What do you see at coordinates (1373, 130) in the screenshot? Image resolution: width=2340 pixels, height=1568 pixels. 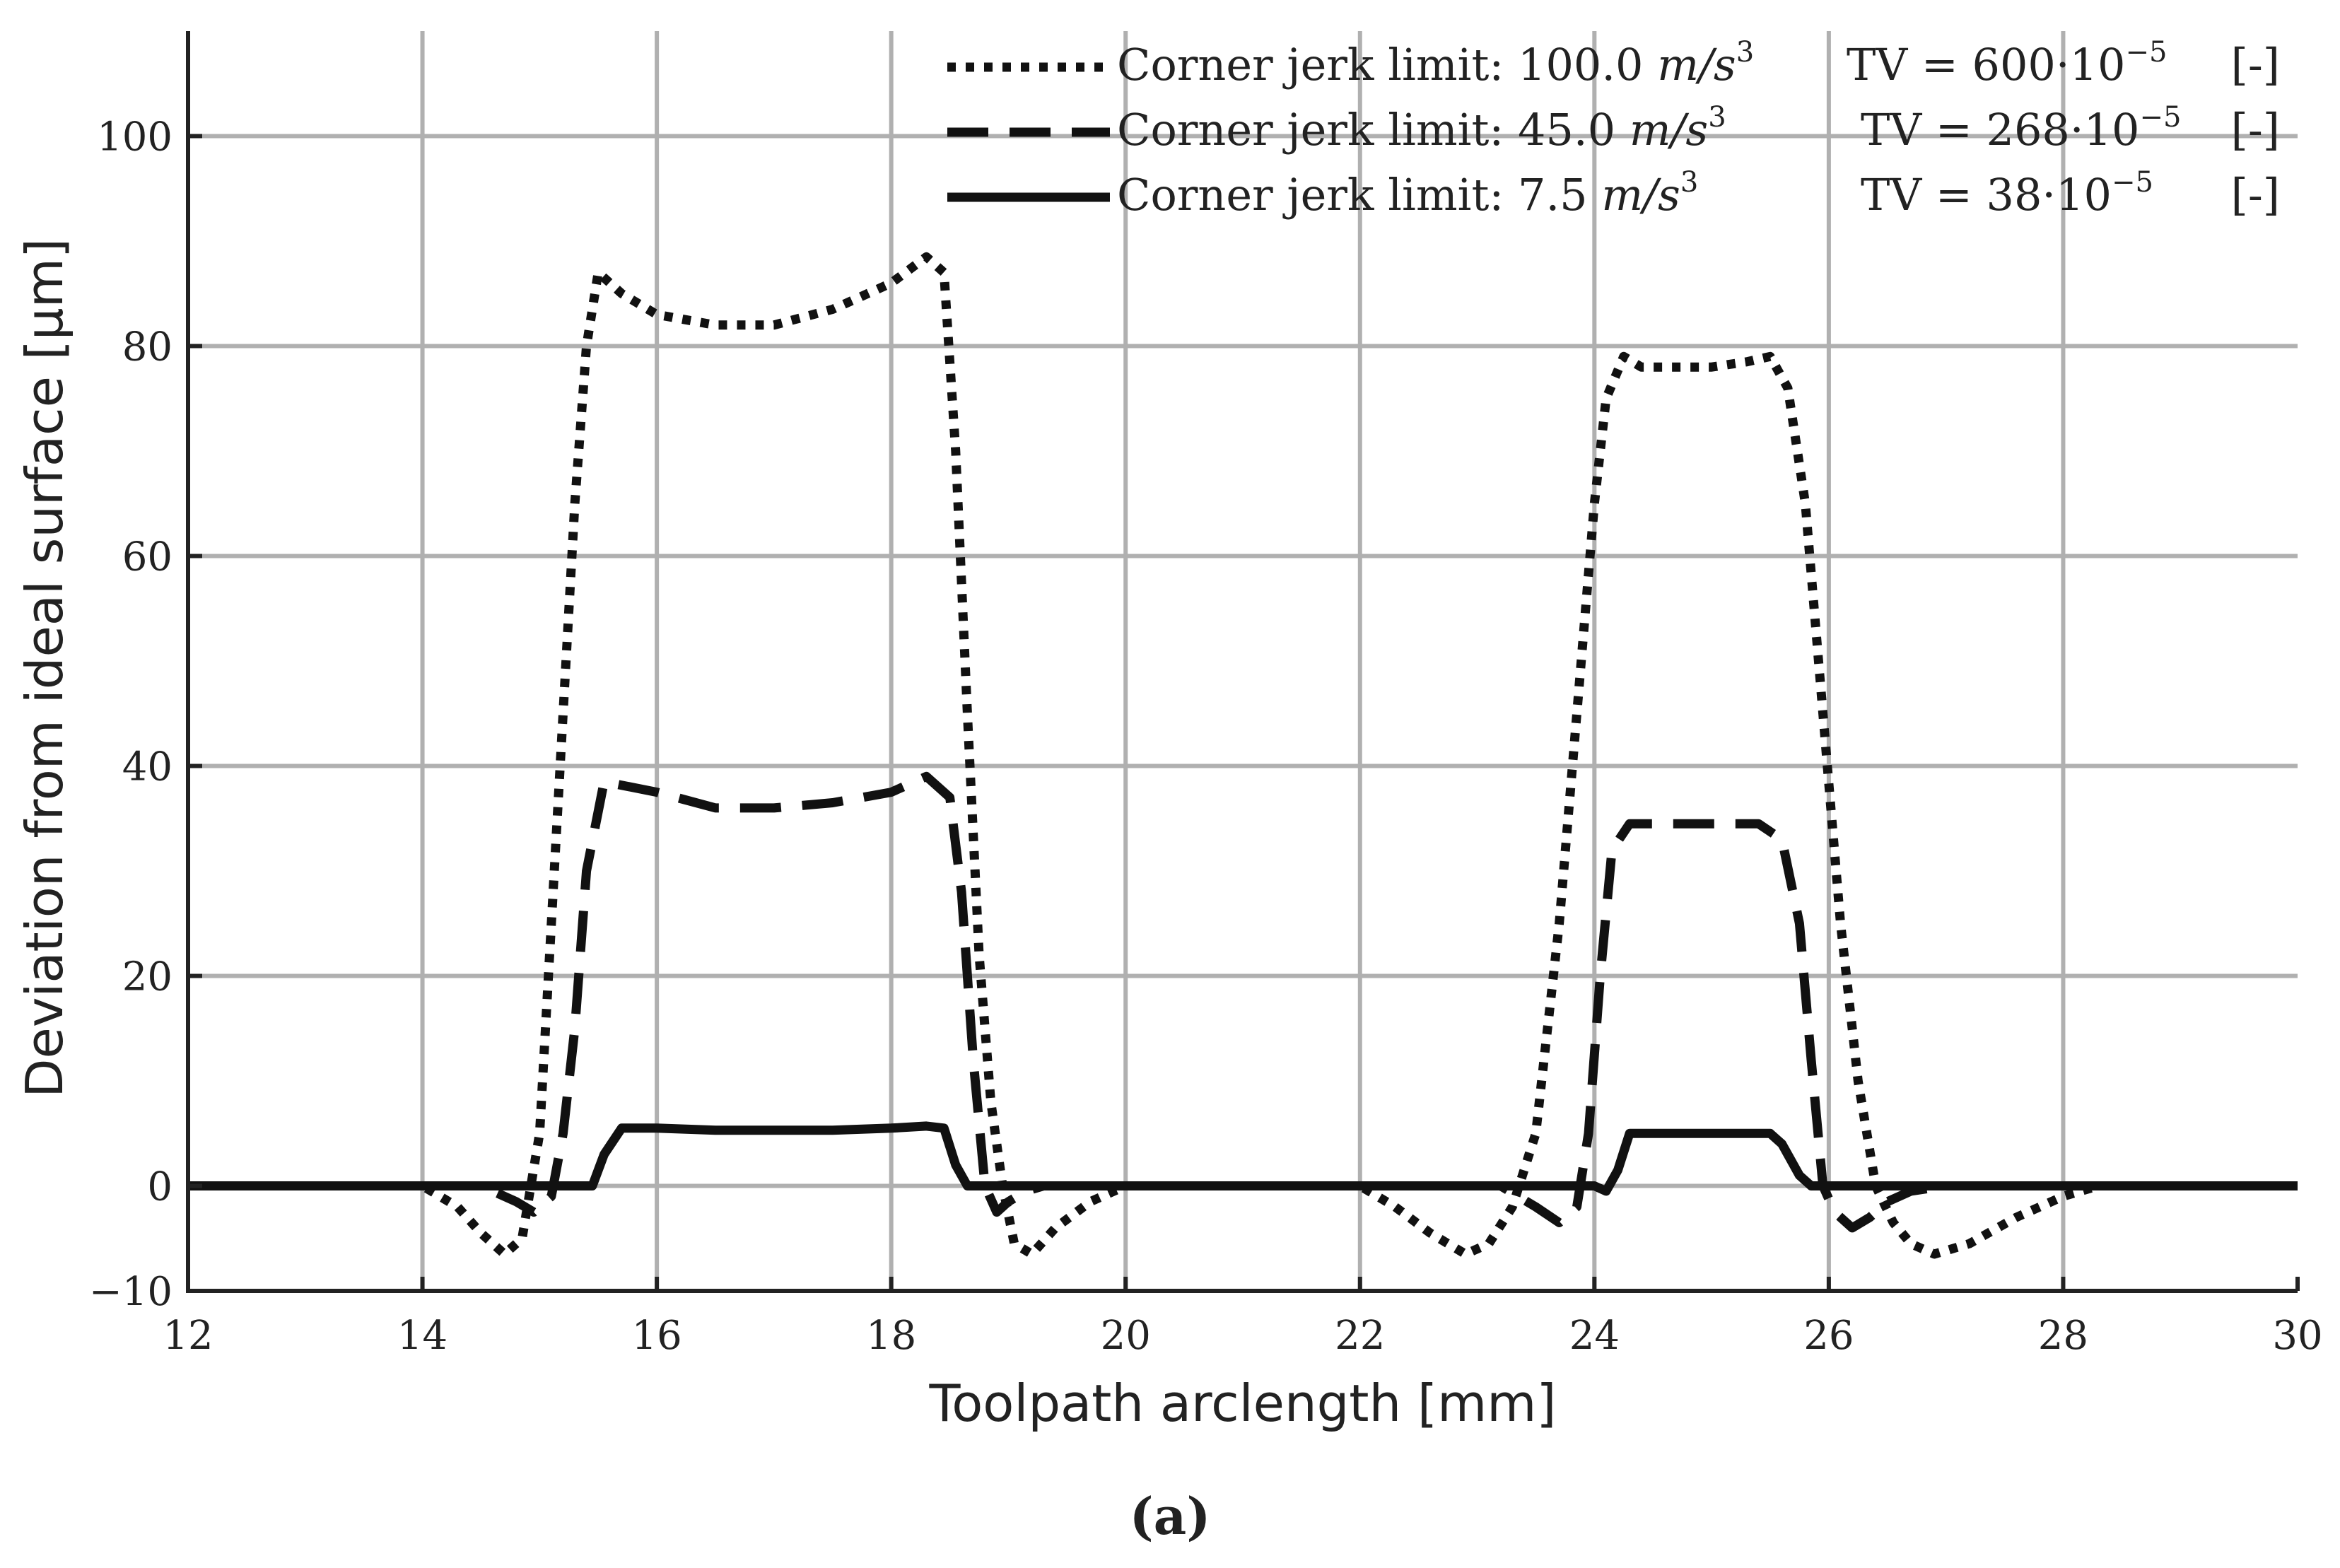 I see `legend-prefix: Corner jerk limit: 45.0` at bounding box center [1373, 130].